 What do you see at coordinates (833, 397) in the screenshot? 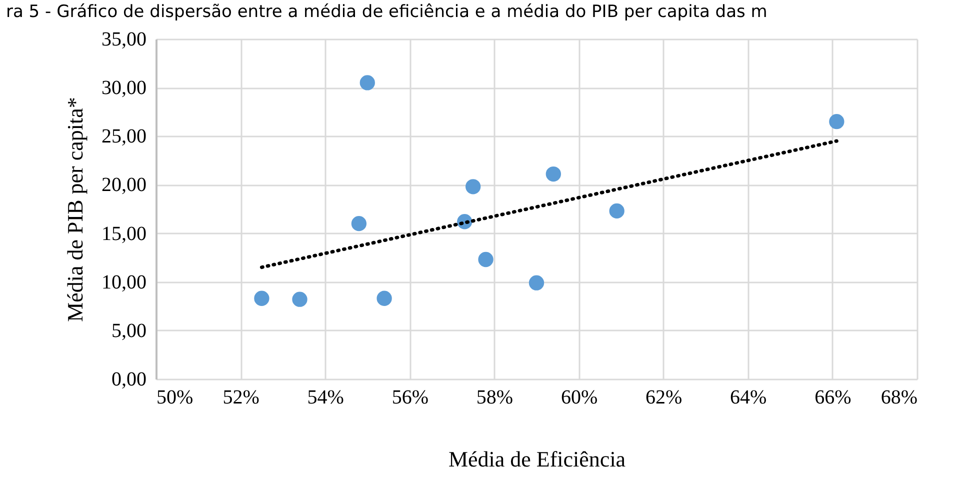
I see `x-tick-label: 66%` at bounding box center [833, 397].